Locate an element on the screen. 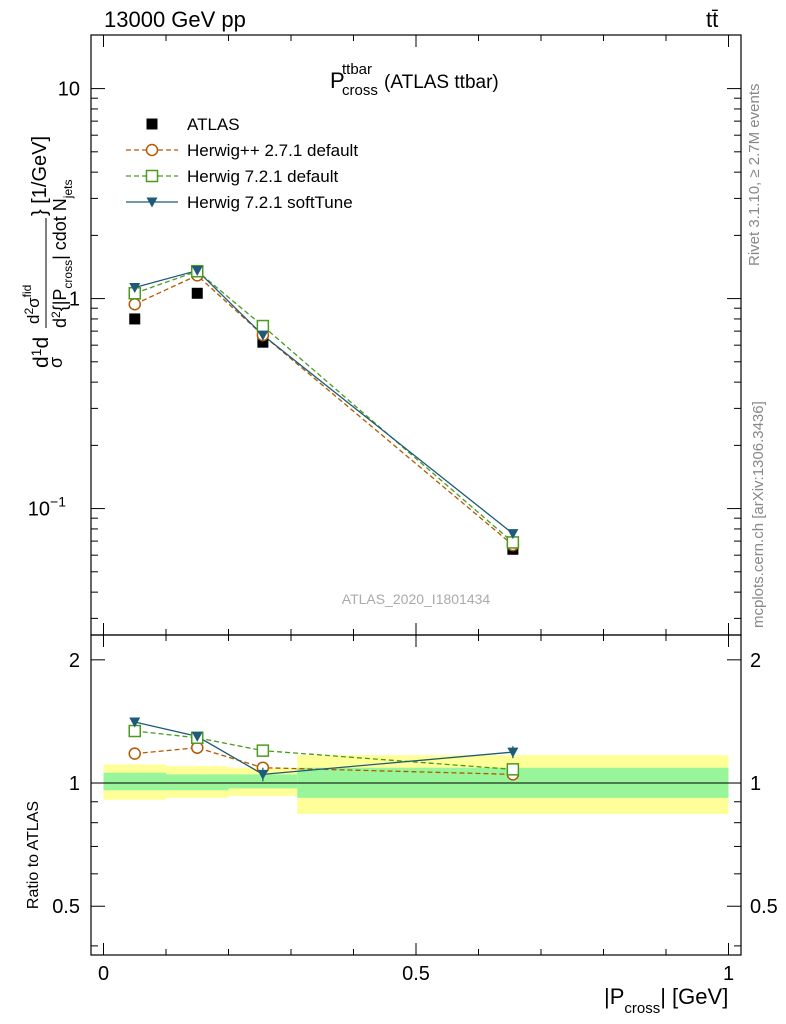 The height and width of the screenshot is (1024, 786). ratio-y-tick-label-right-2: 2 is located at coordinates (755, 661).